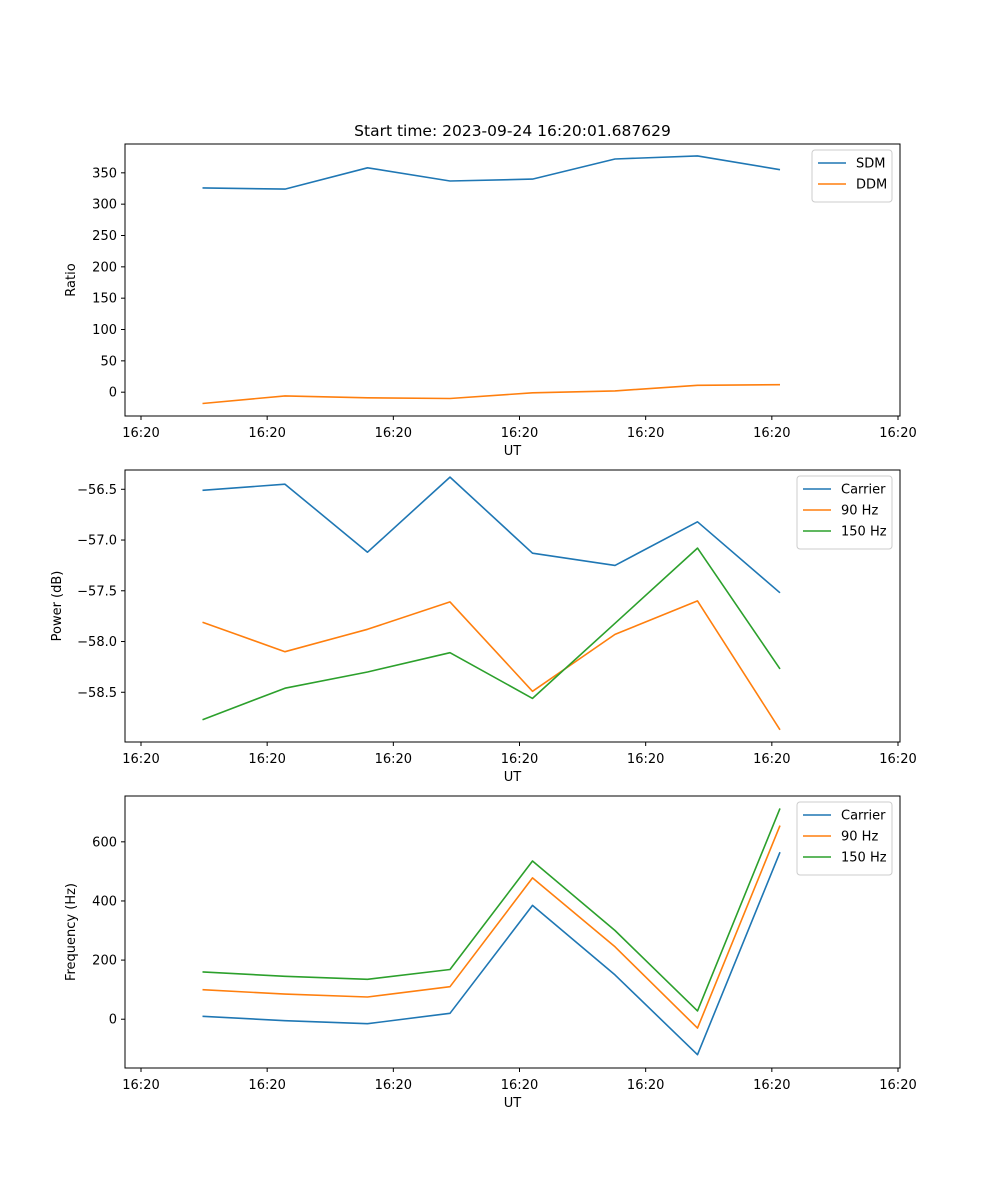 The image size is (1000, 1204). I want to click on legend-label: SDM, so click(870, 164).